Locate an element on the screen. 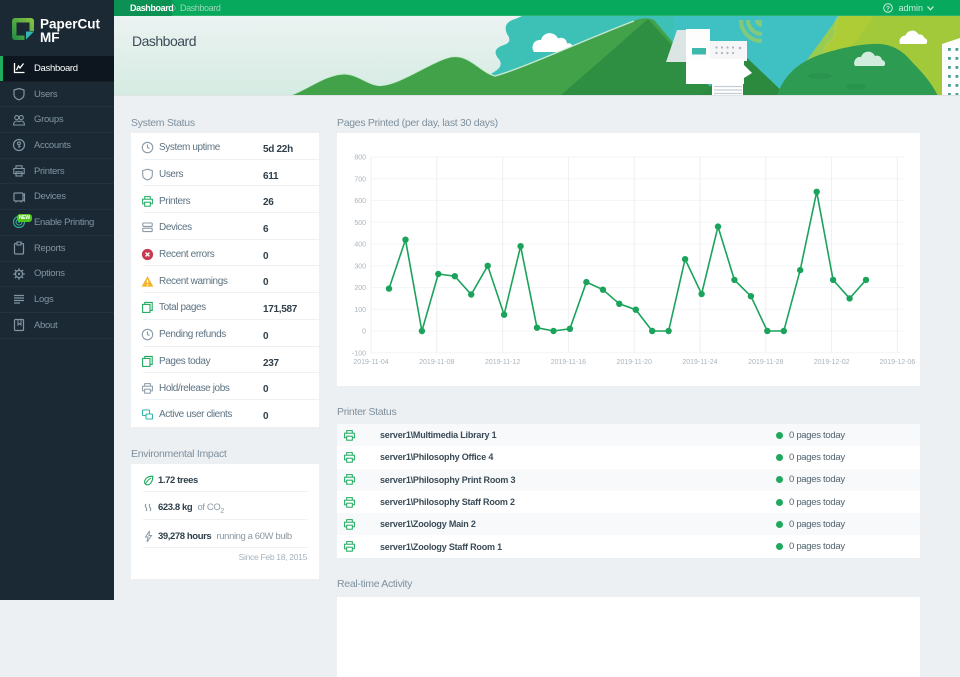 This screenshot has height=677, width=960. svg-text: 400 is located at coordinates (360, 245).